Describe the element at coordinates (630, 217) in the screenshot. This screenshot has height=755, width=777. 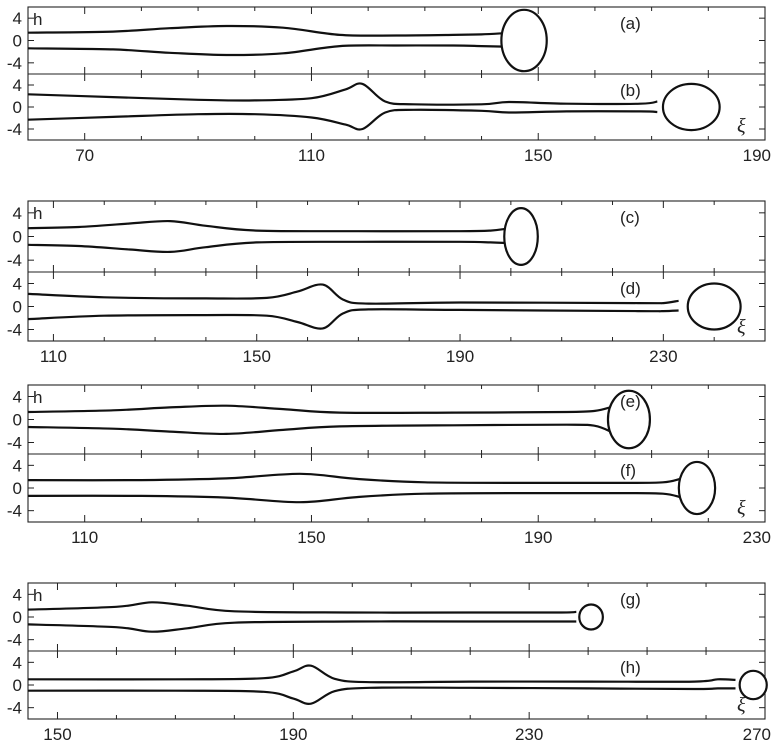
I see `panel-label: (c)` at that location.